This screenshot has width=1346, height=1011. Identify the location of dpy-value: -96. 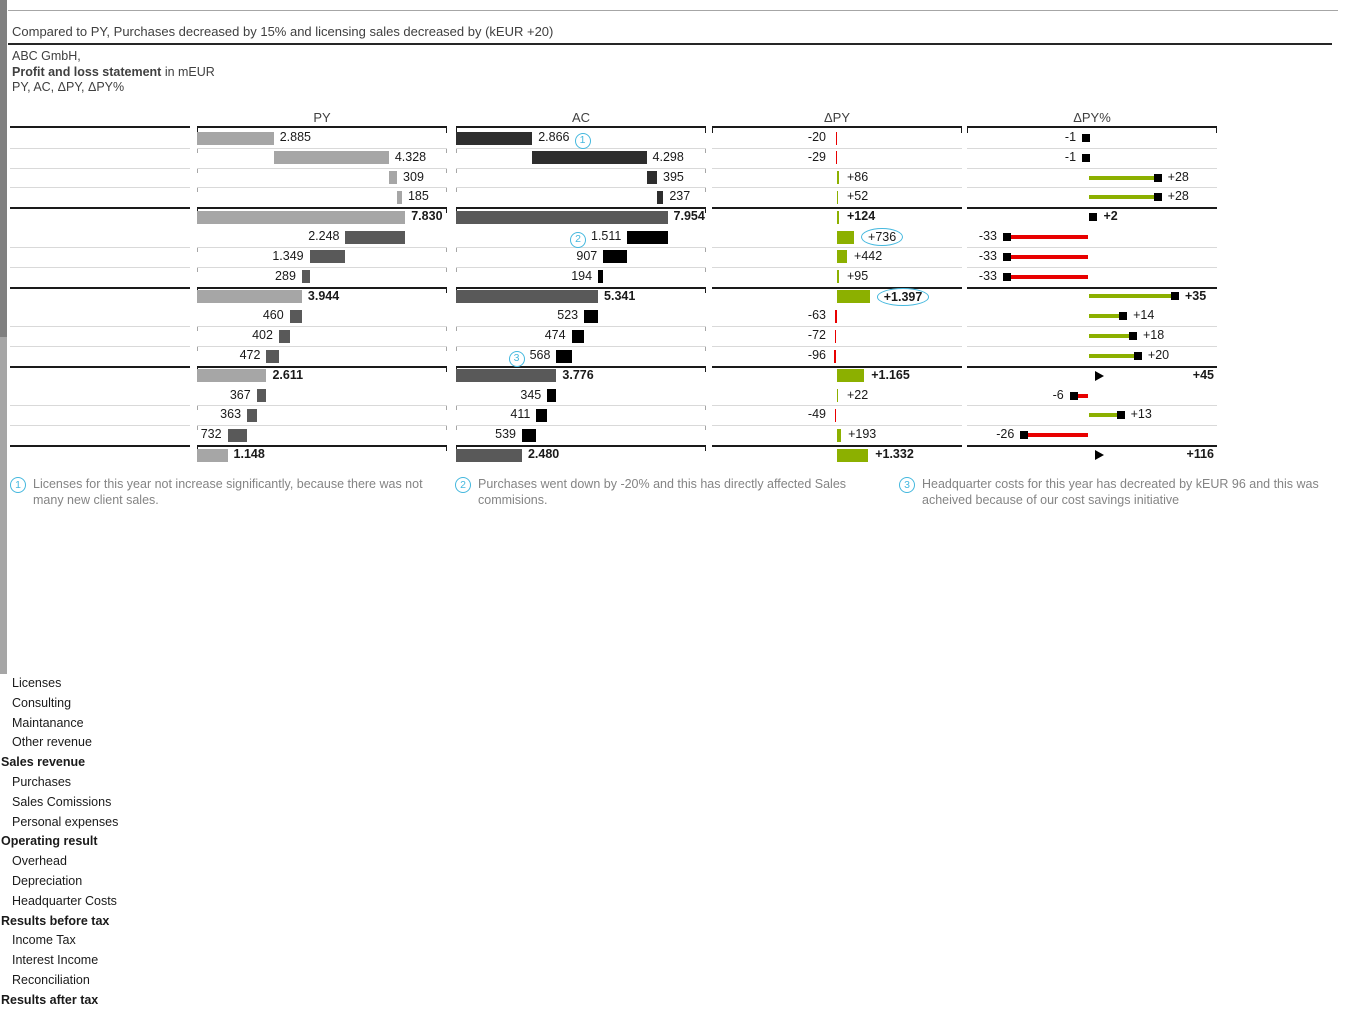
(816, 355).